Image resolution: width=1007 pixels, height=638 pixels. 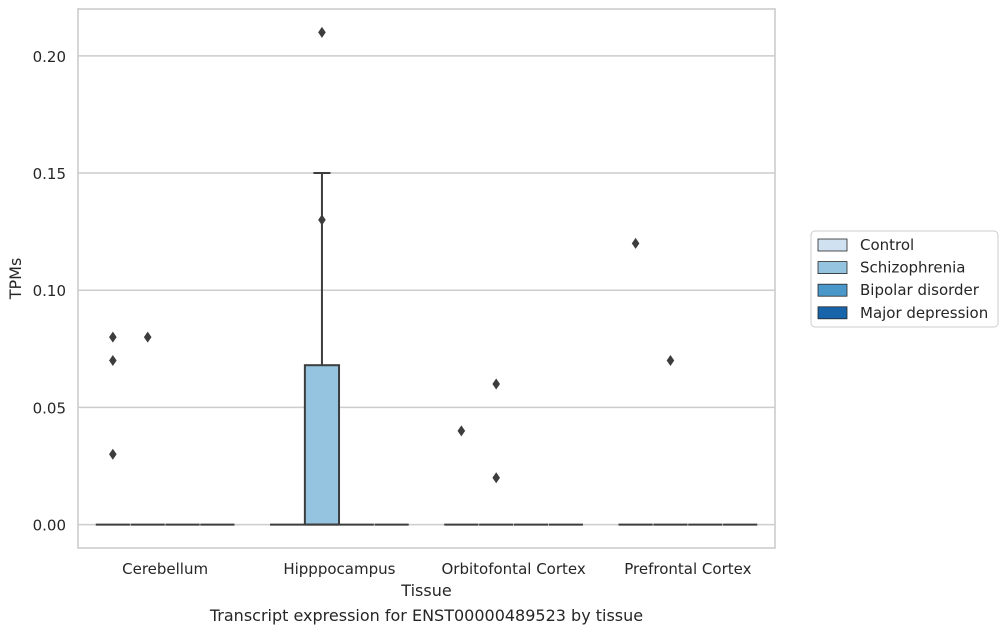 What do you see at coordinates (912, 268) in the screenshot?
I see `legend-label: Schizophrenia` at bounding box center [912, 268].